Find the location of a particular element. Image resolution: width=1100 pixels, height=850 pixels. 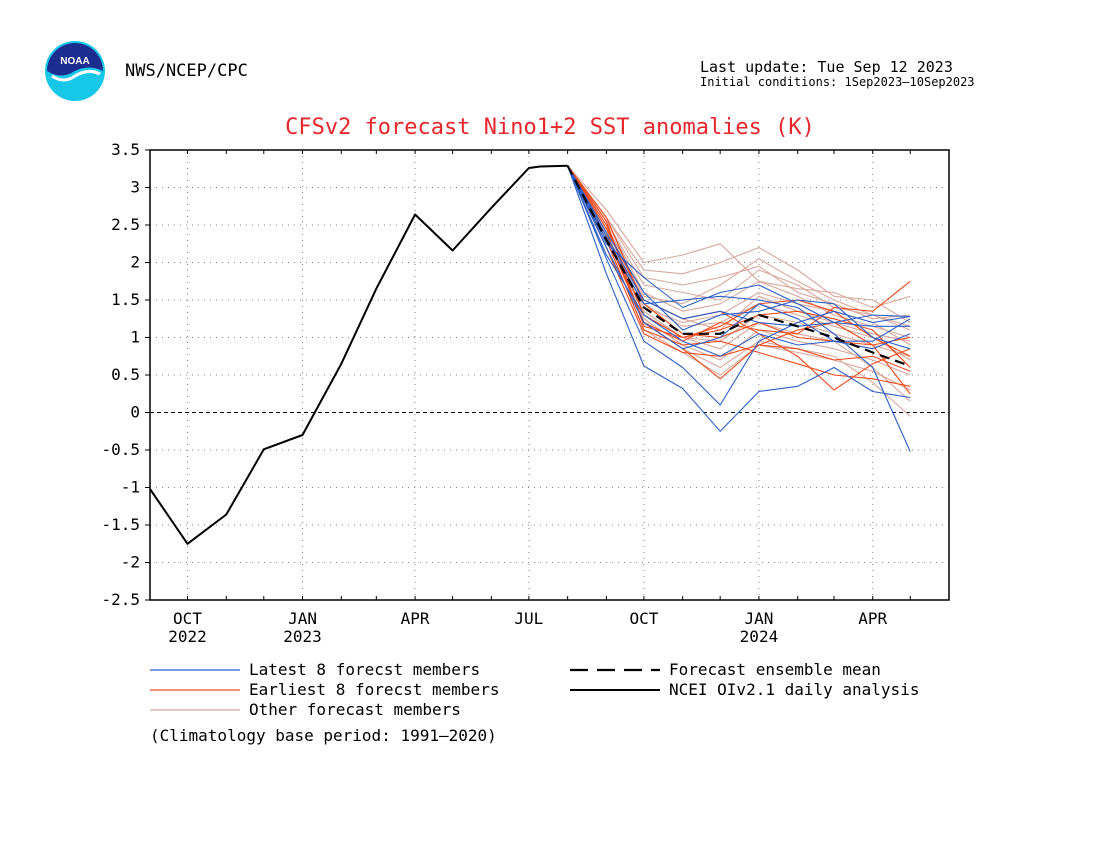

ensemble-mean-line is located at coordinates (738, 266).